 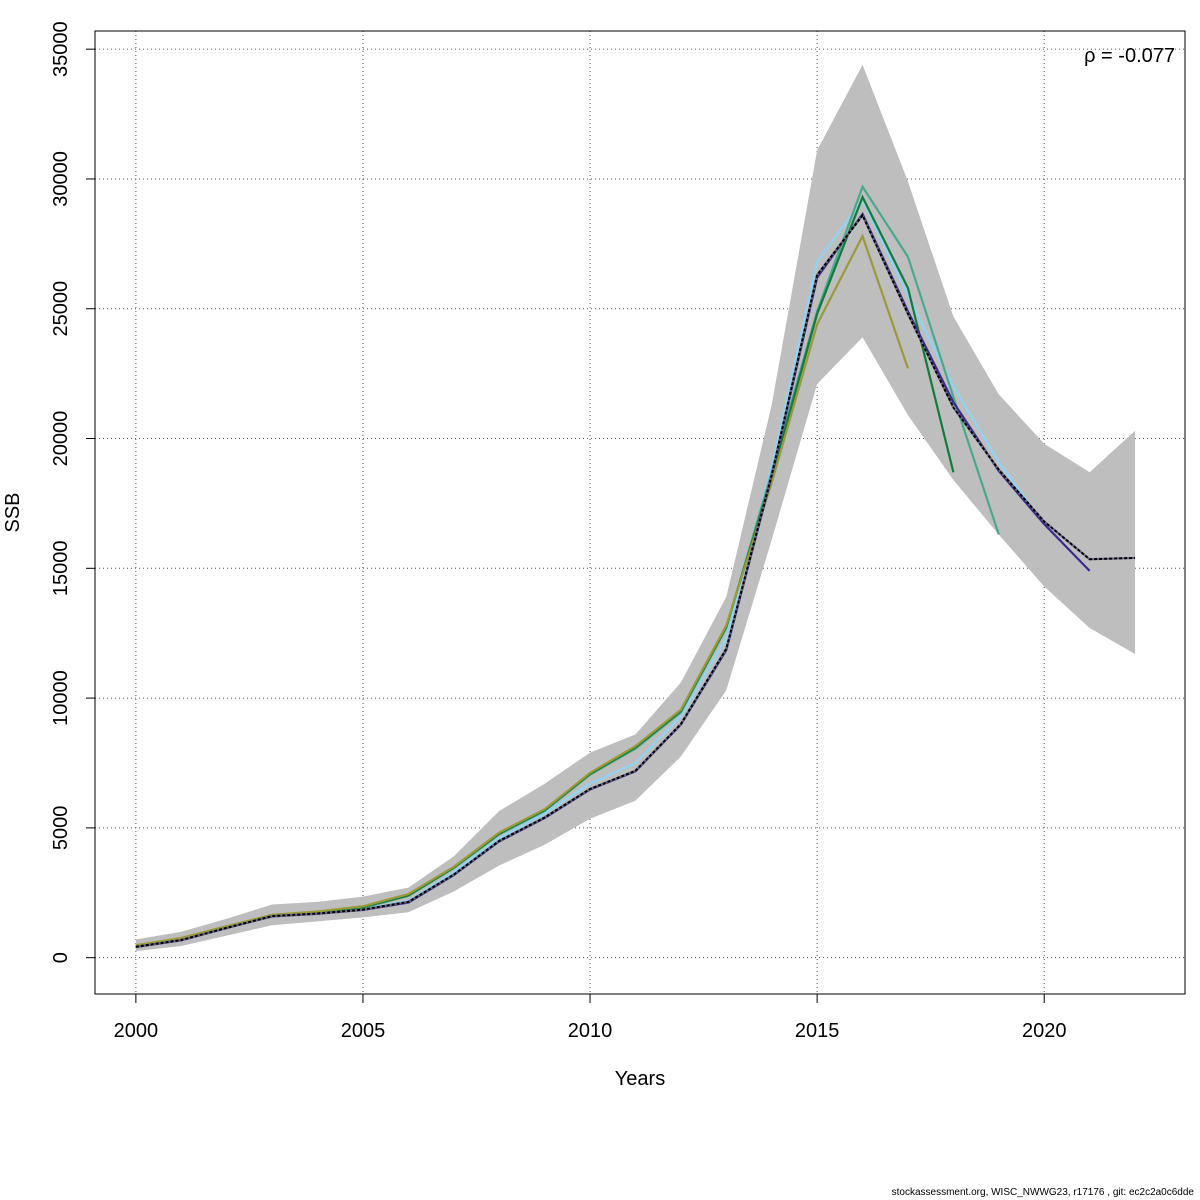 What do you see at coordinates (61, 179) in the screenshot?
I see `y-tick-label: 30000` at bounding box center [61, 179].